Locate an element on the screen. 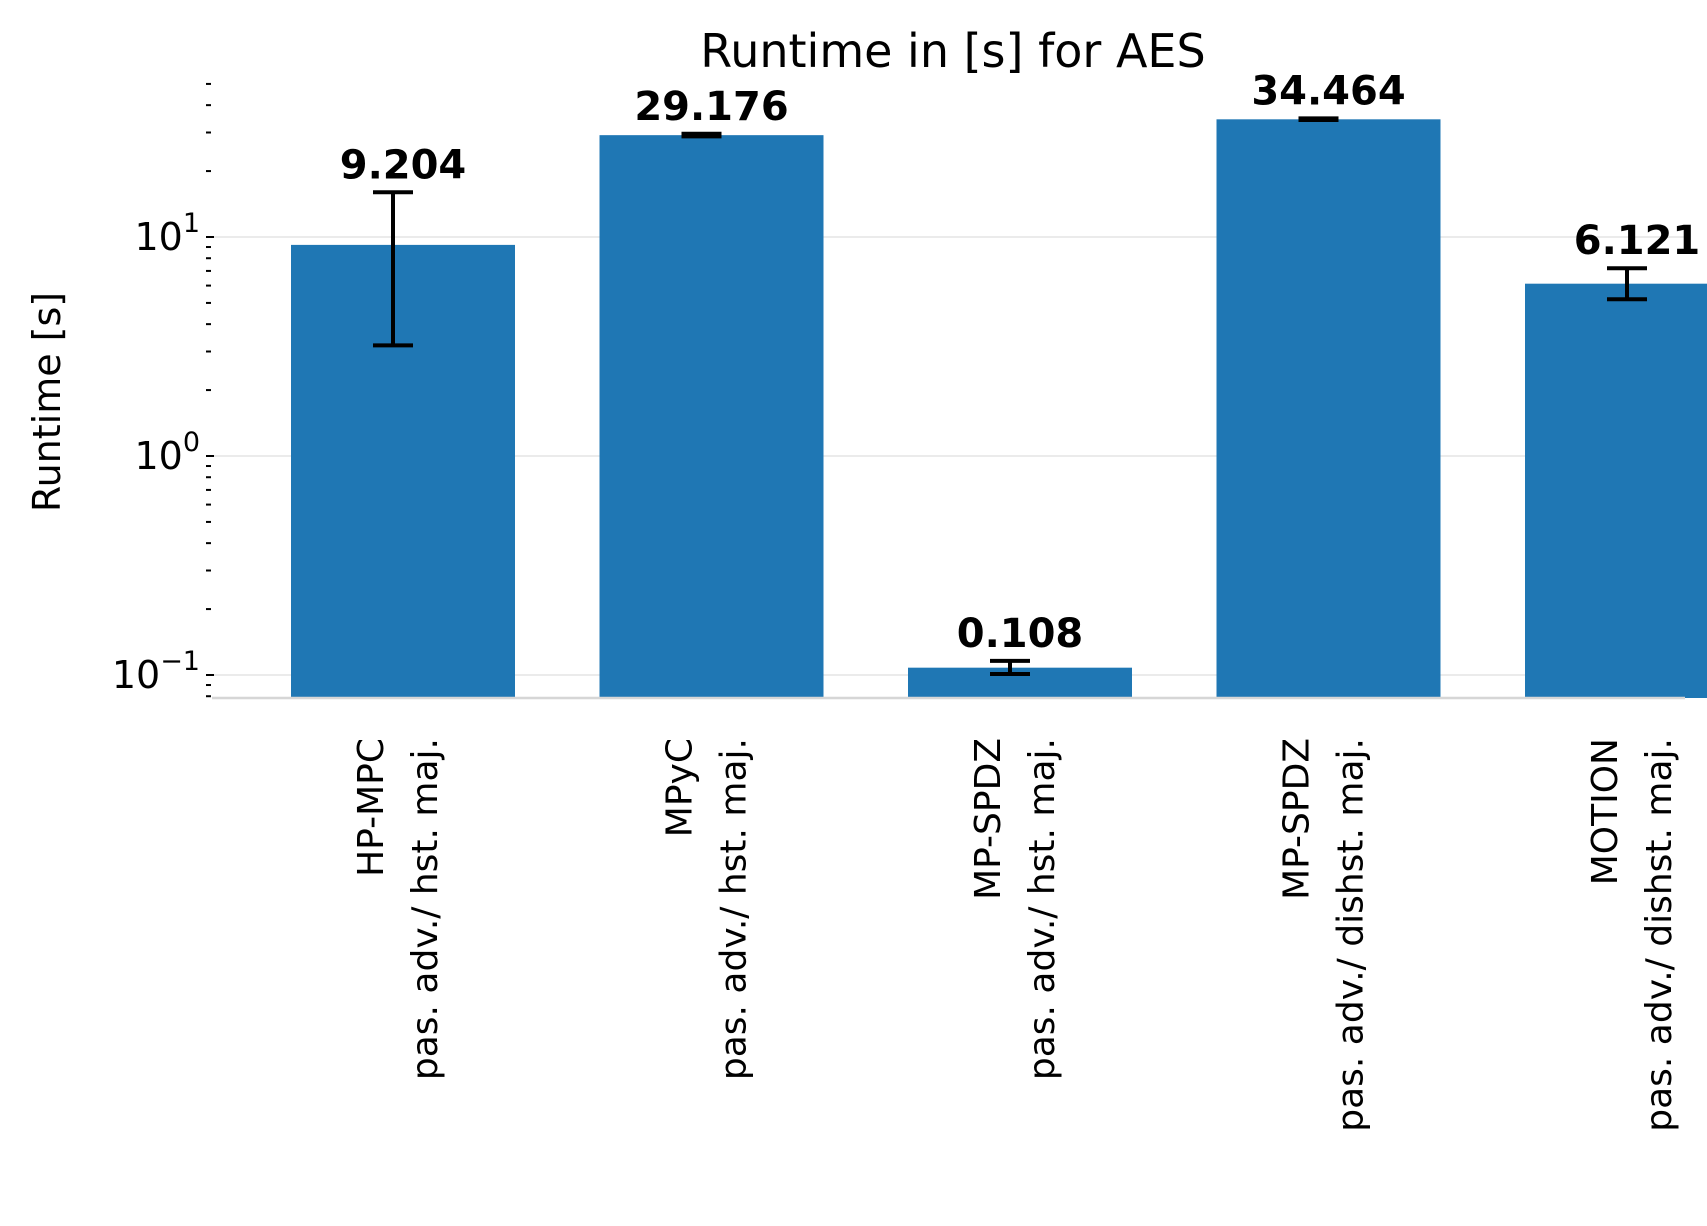 The width and height of the screenshot is (1707, 1226). data-label-3: 34.464 is located at coordinates (1328, 91).